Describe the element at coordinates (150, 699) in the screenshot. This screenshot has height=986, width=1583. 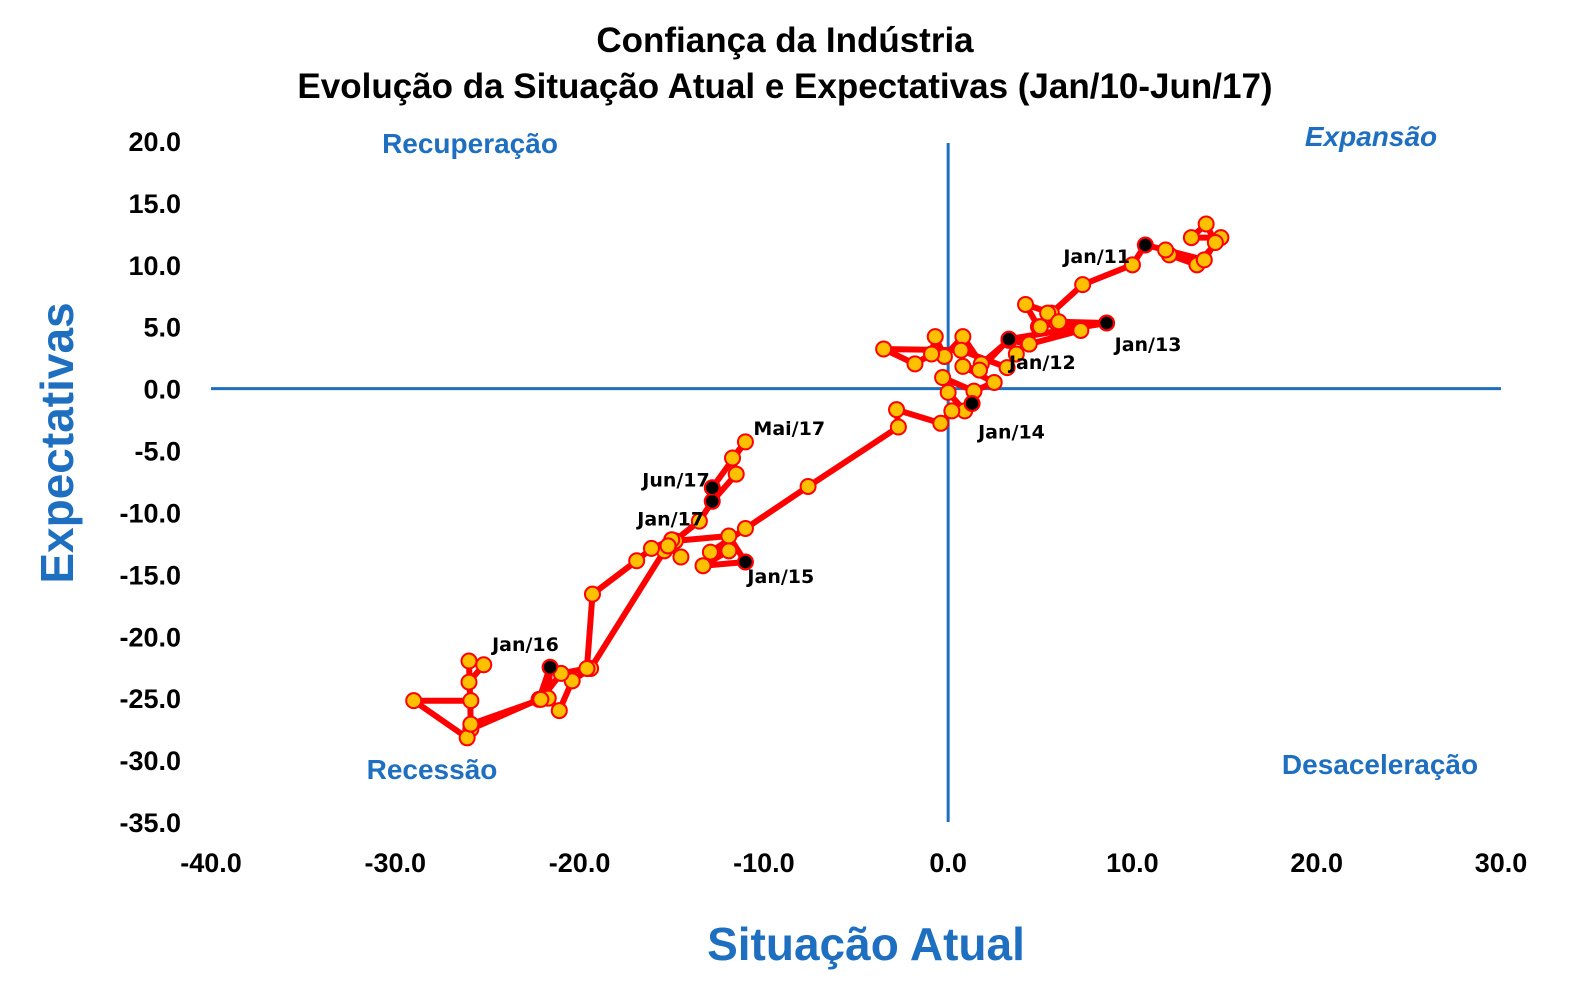
I see `y-tick-label: -25.0` at that location.